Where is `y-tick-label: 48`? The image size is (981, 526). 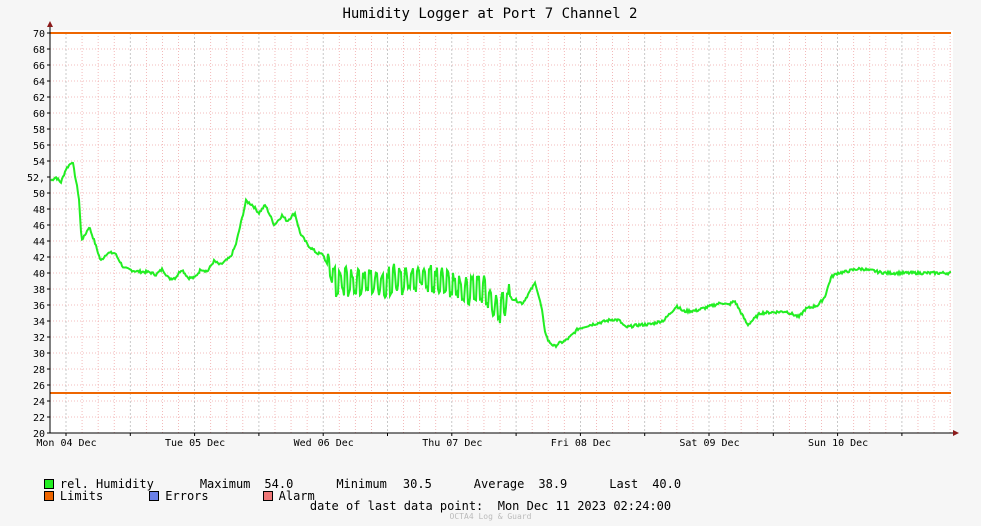 y-tick-label: 48 is located at coordinates (39, 210).